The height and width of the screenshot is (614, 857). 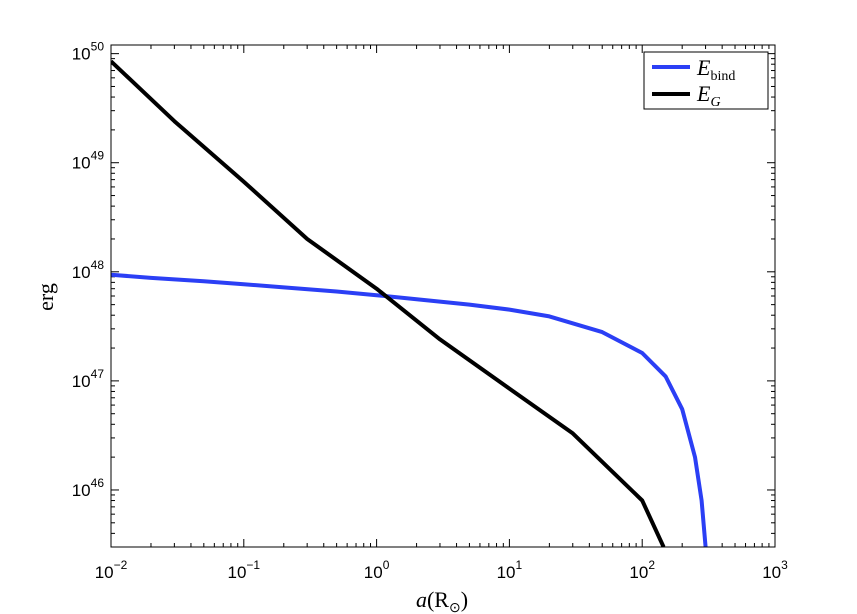 What do you see at coordinates (88, 161) in the screenshot?
I see `y-tick-label: 1049` at bounding box center [88, 161].